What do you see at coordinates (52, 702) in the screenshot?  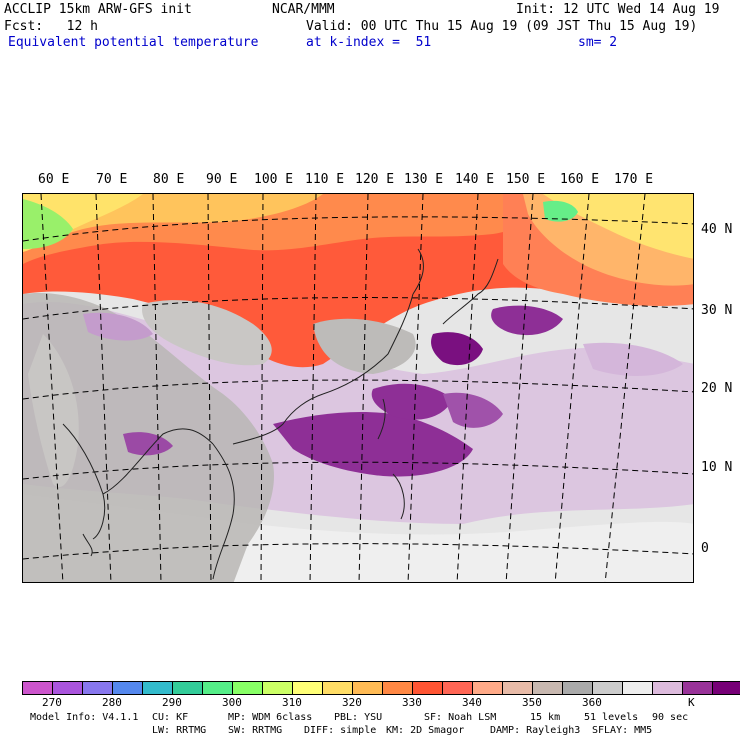 I see `colorbar-tick: 270` at bounding box center [52, 702].